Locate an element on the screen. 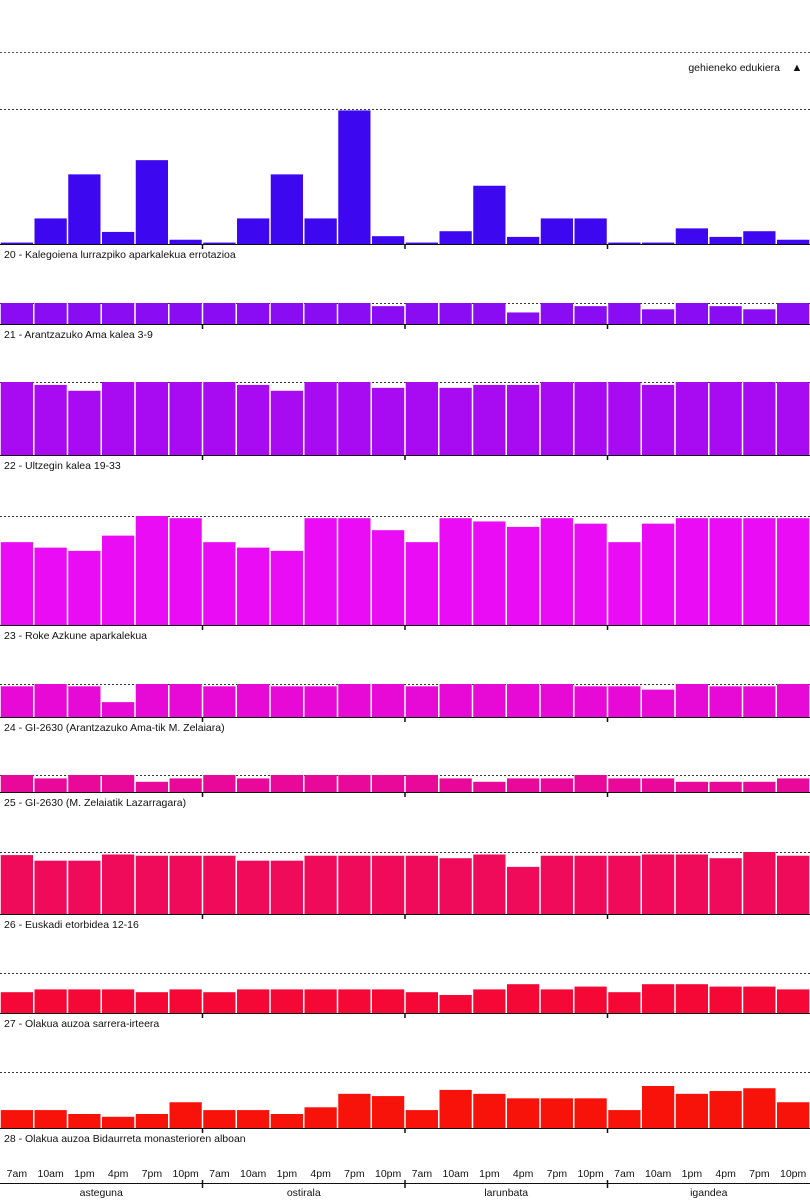 The height and width of the screenshot is (1200, 810). series-label: 27 - Olakua auzoa sarrera-irteera is located at coordinates (81, 1024).